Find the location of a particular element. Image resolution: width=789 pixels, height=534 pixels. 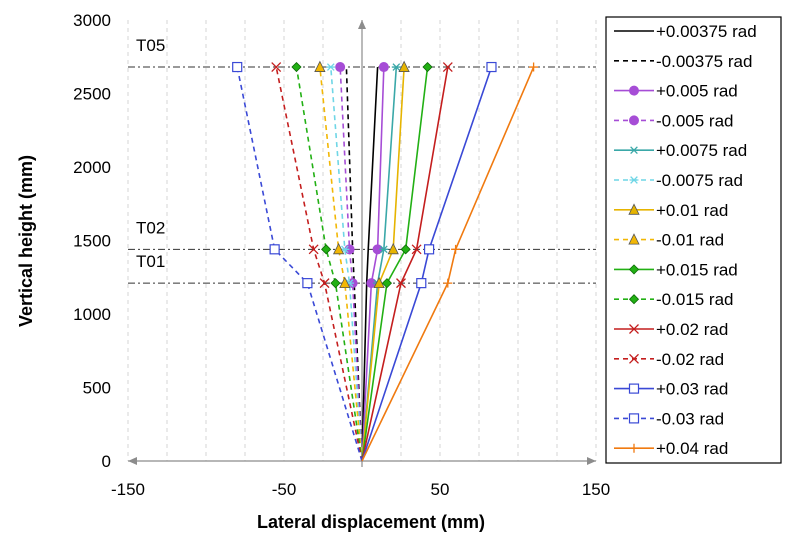

x-tick-label: -150 is located at coordinates (128, 489).